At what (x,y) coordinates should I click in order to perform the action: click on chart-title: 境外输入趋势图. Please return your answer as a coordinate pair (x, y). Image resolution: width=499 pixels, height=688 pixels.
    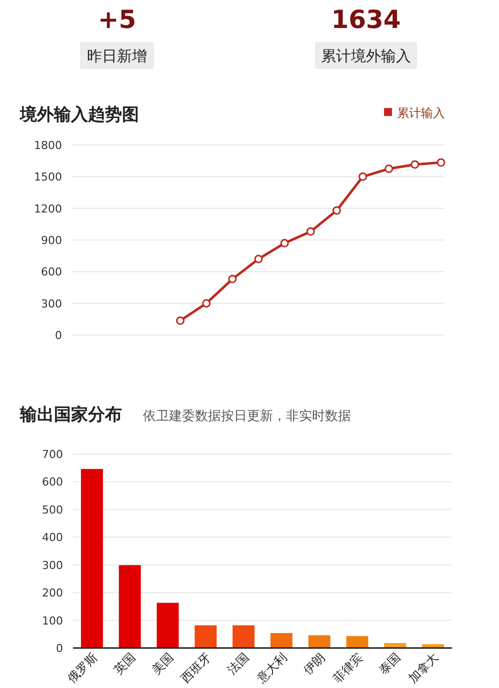
    Looking at the image, I should click on (79, 115).